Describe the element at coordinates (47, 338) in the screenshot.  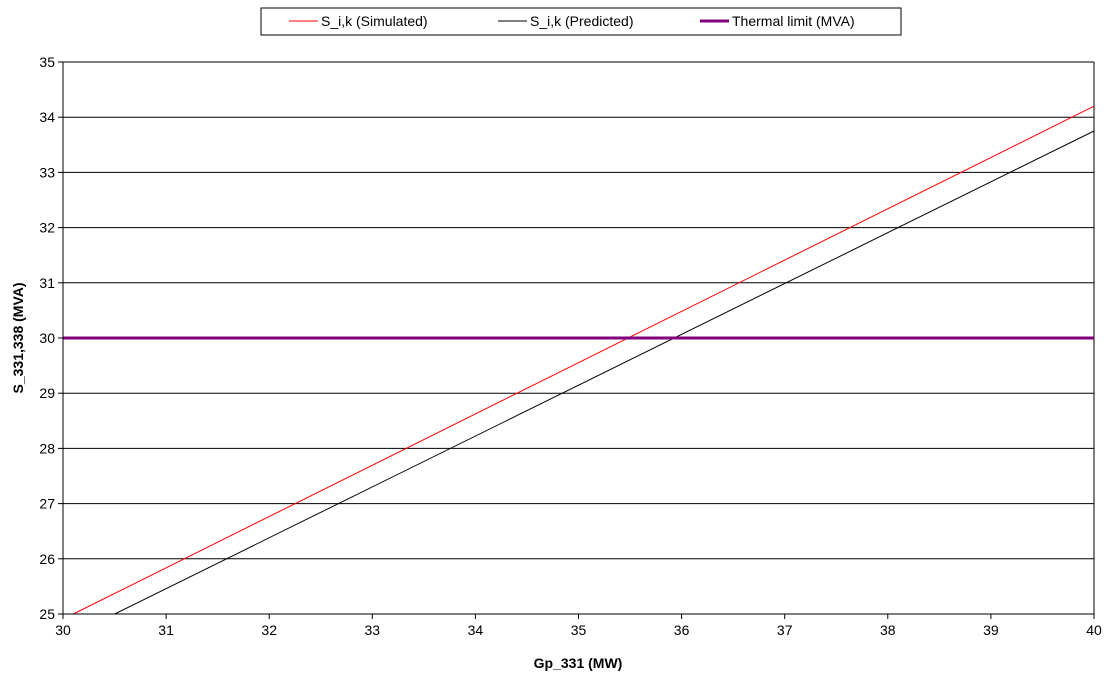
I see `y-tick-label-30: 30` at that location.